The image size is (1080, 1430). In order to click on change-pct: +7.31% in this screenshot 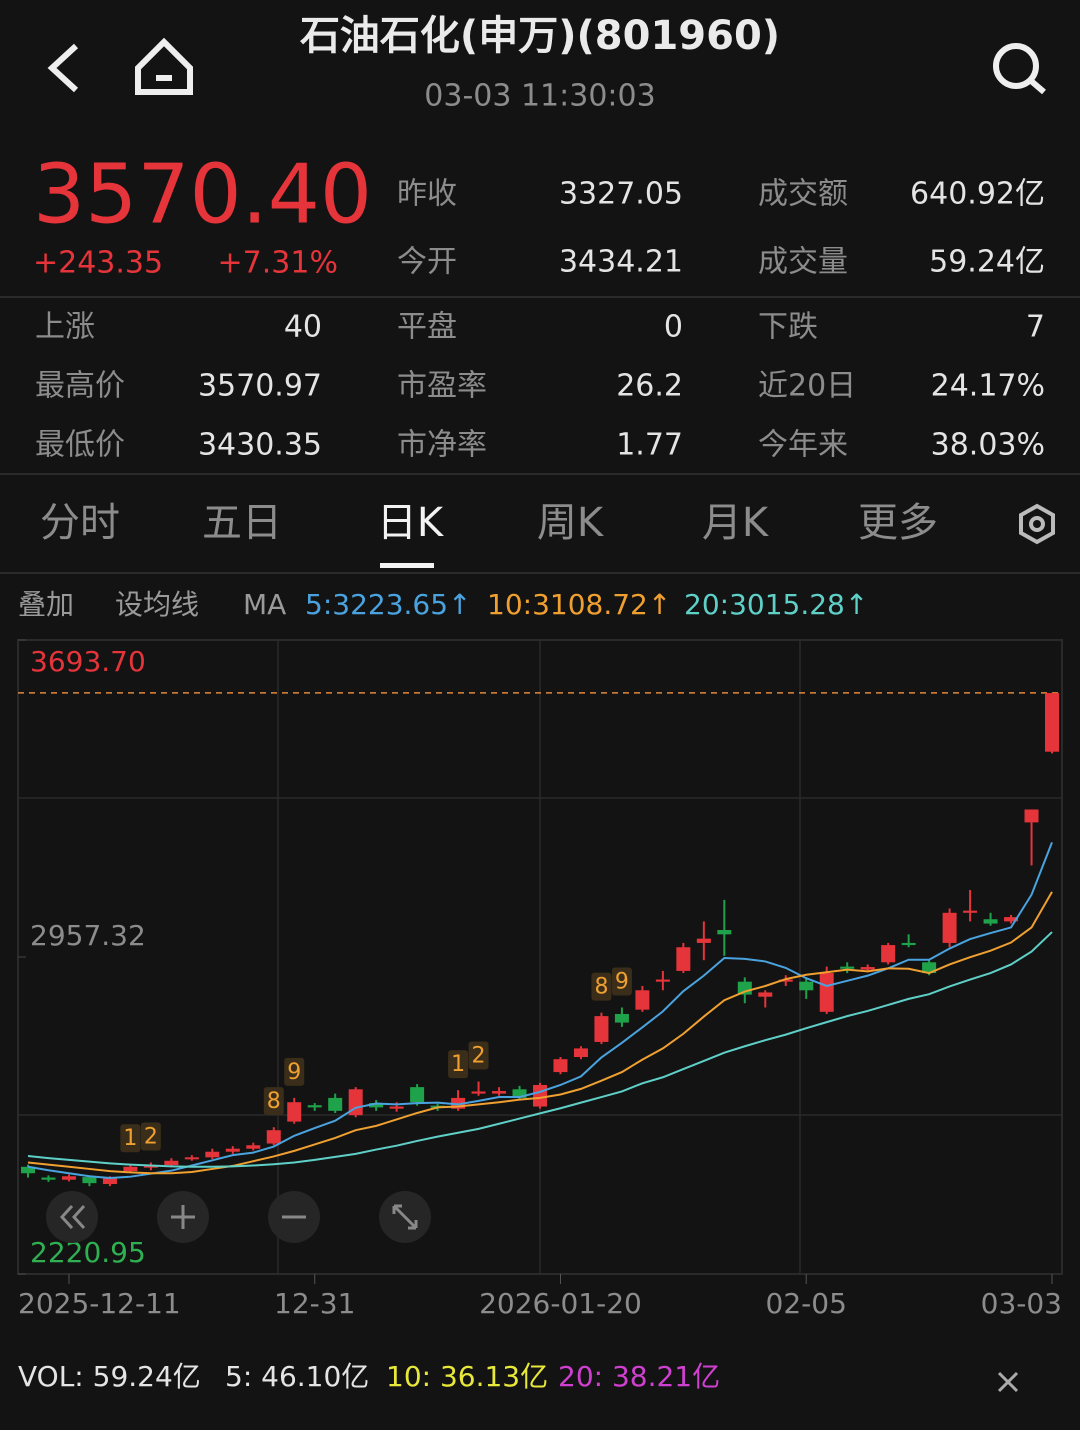, I will do `click(278, 263)`.